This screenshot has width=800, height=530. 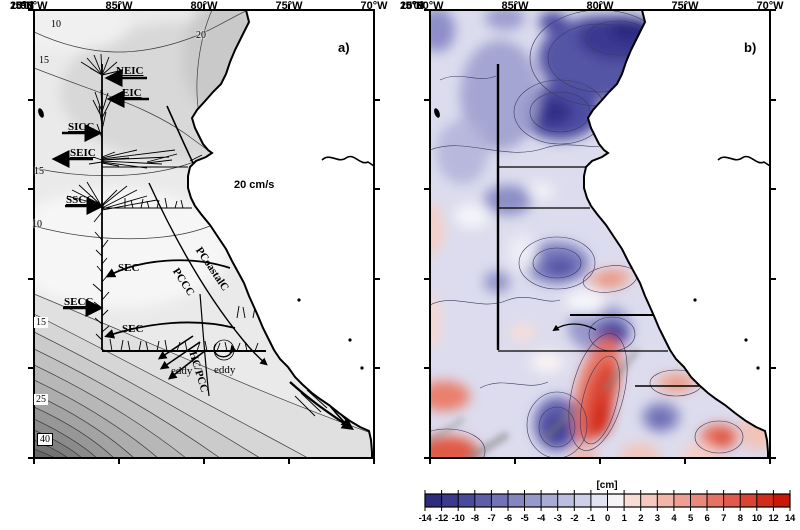 What do you see at coordinates (39, 171) in the screenshot?
I see `contour-label-15m: 15` at bounding box center [39, 171].